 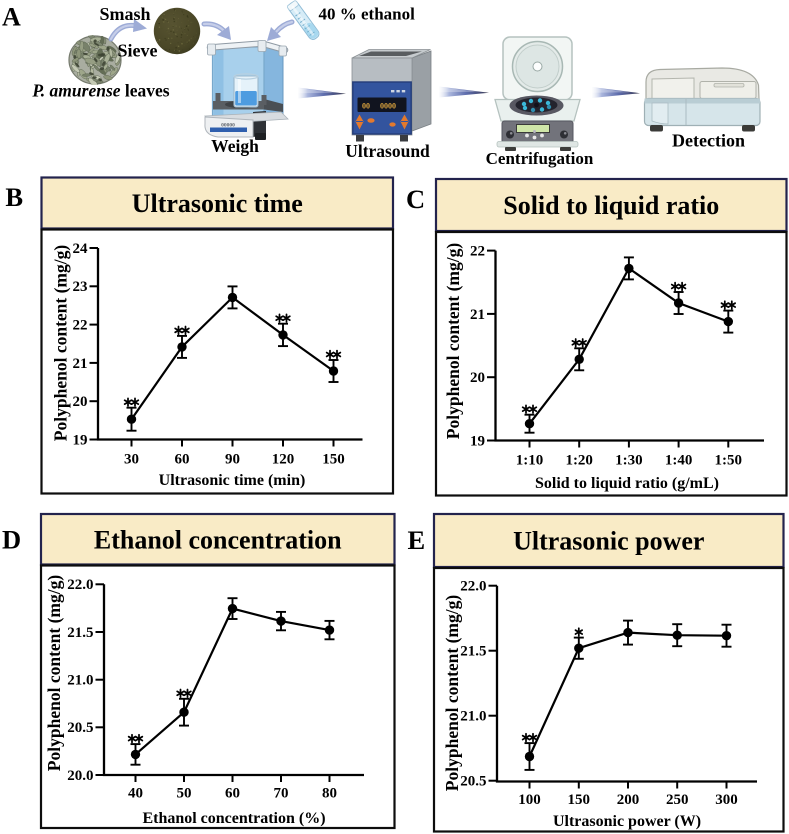 What do you see at coordinates (131, 460) in the screenshot?
I see `svg-text: 30` at bounding box center [131, 460].